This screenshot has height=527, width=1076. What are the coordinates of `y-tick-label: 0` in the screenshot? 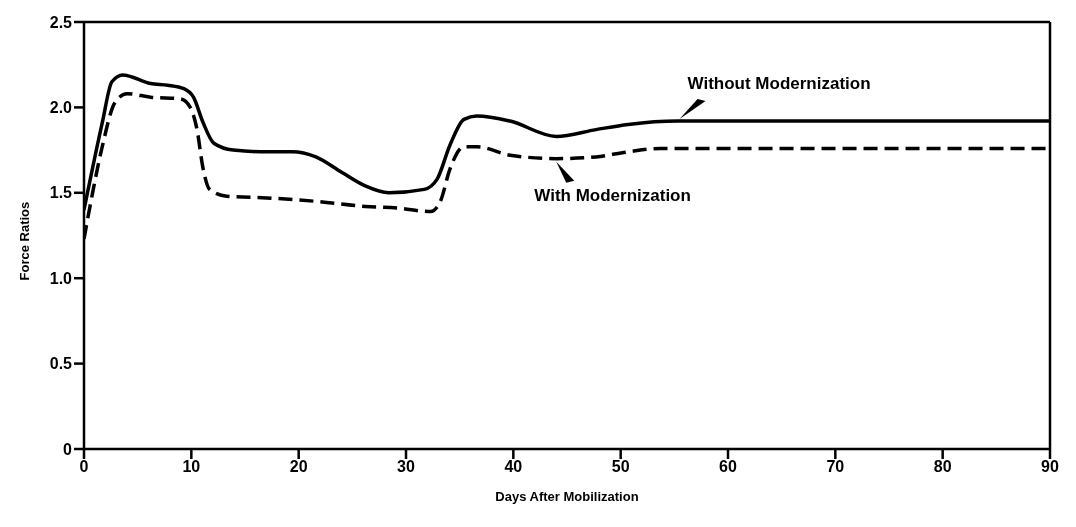 It's located at (68, 449).